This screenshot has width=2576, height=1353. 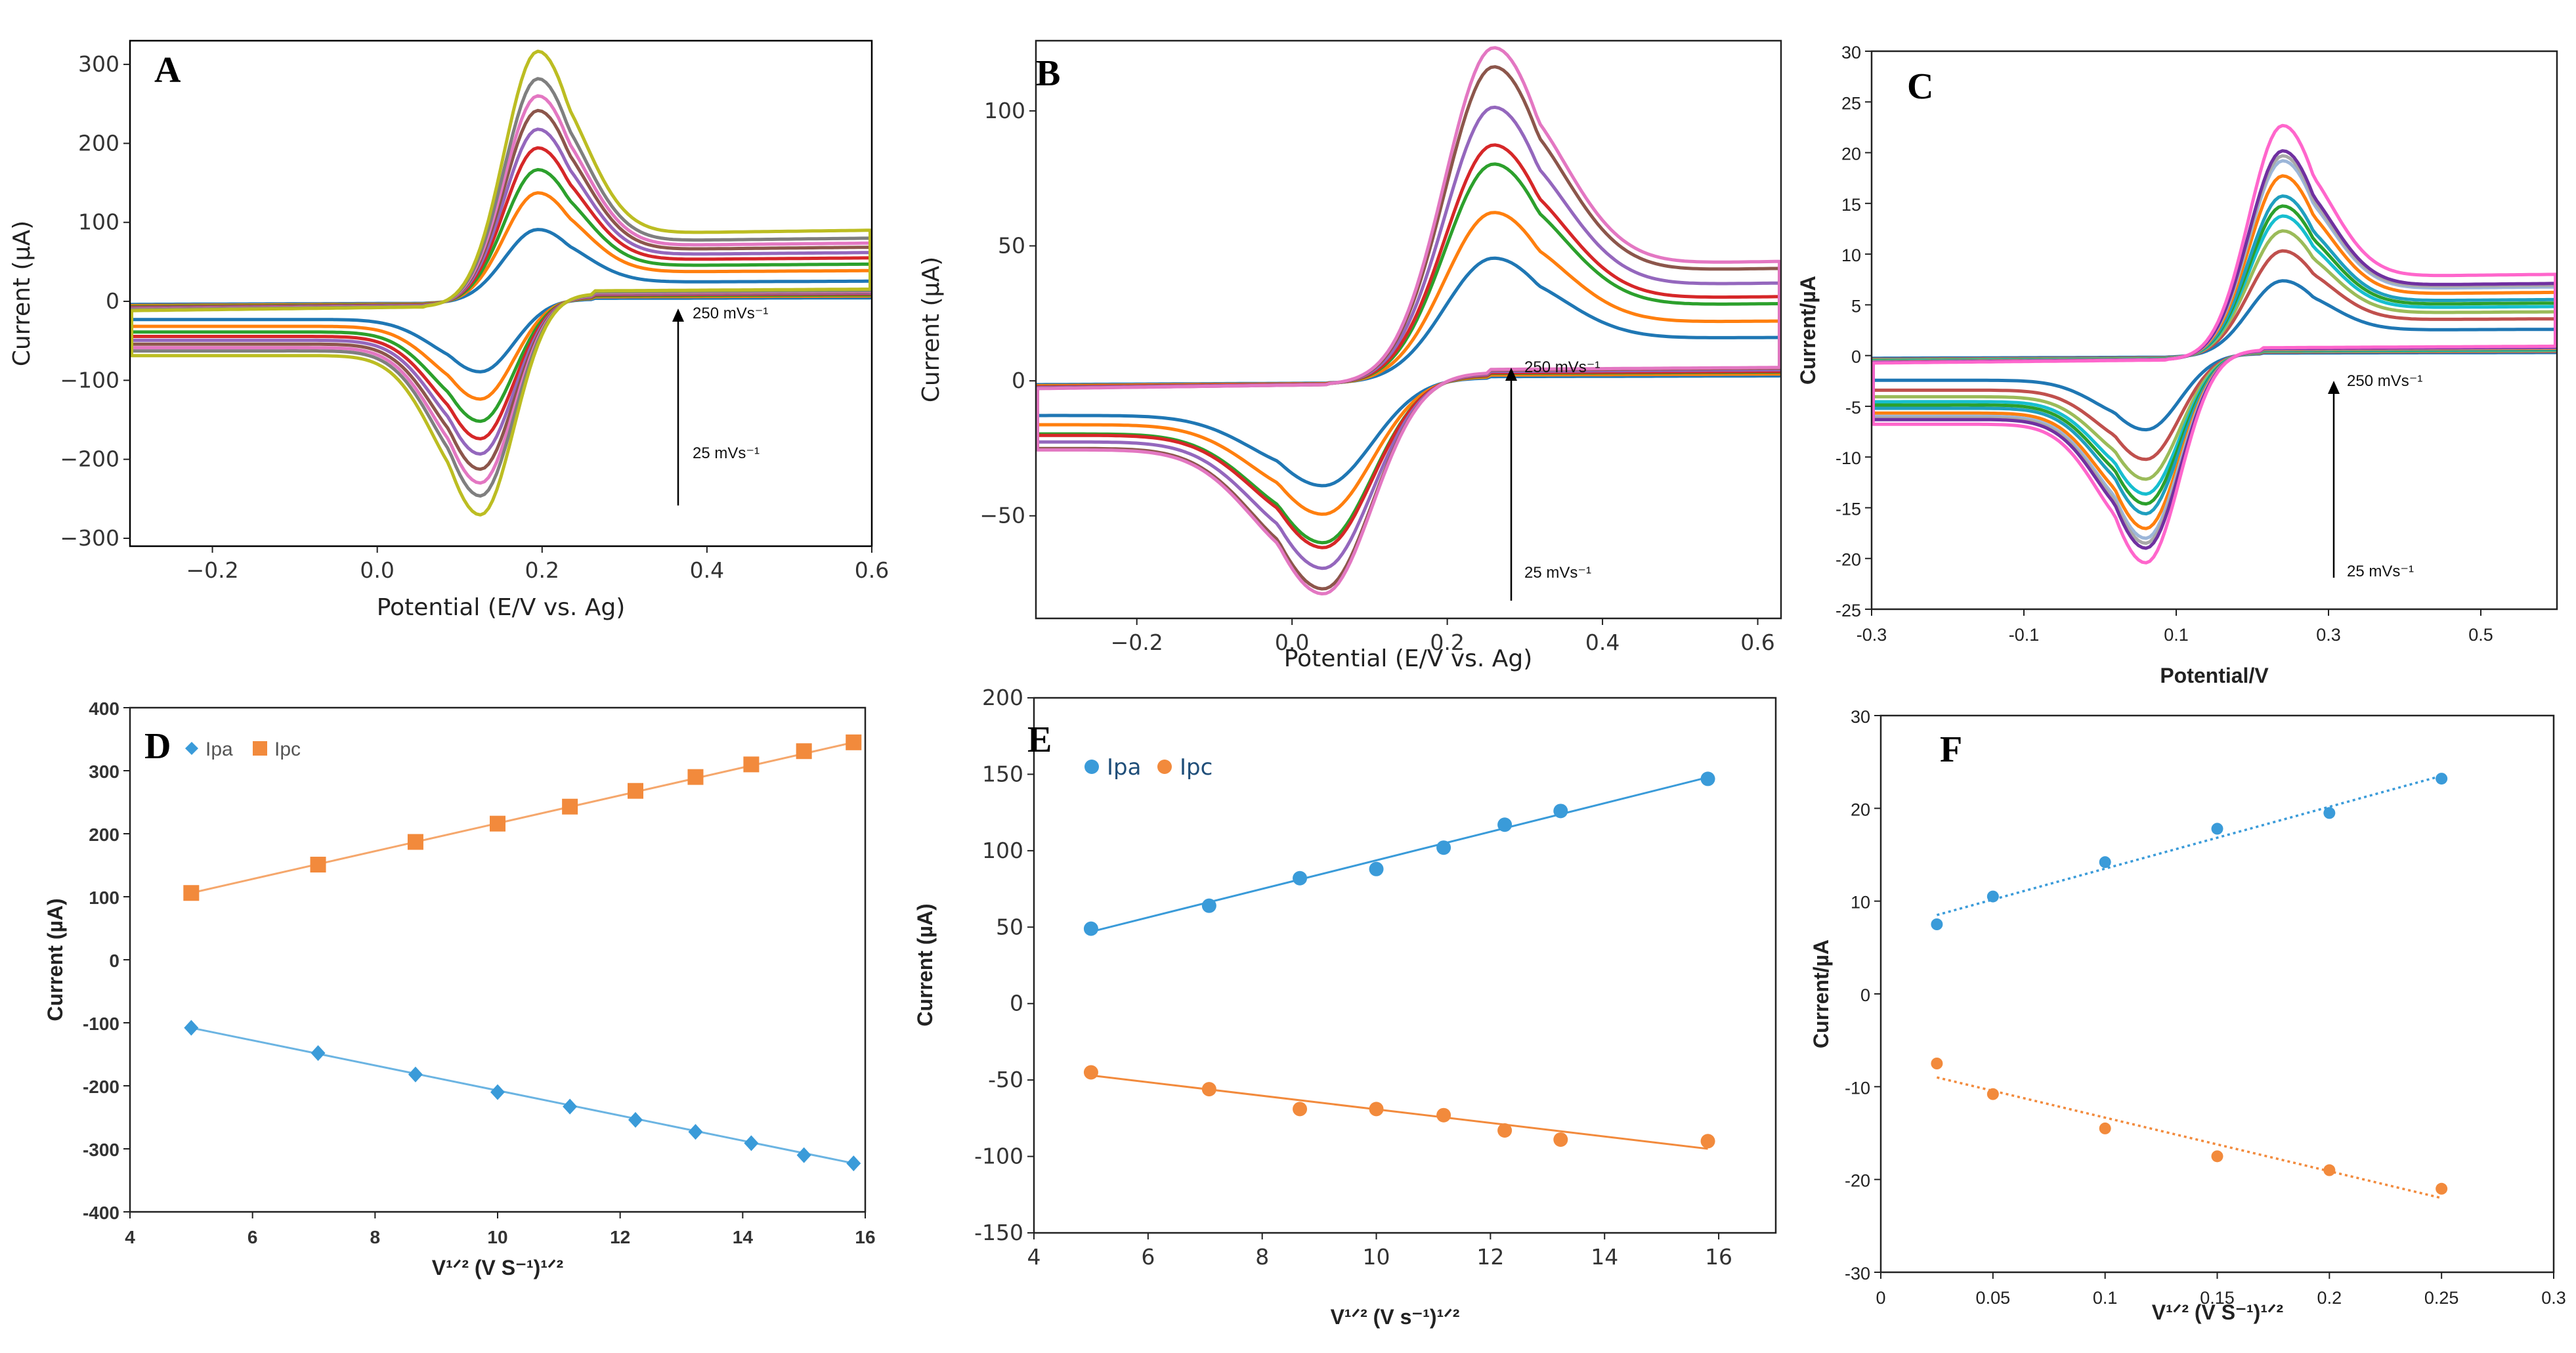 What do you see at coordinates (1395, 1317) in the screenshot?
I see `x-axis-label: V¹ᐟ² (V s⁻¹)¹ᐟ²` at bounding box center [1395, 1317].